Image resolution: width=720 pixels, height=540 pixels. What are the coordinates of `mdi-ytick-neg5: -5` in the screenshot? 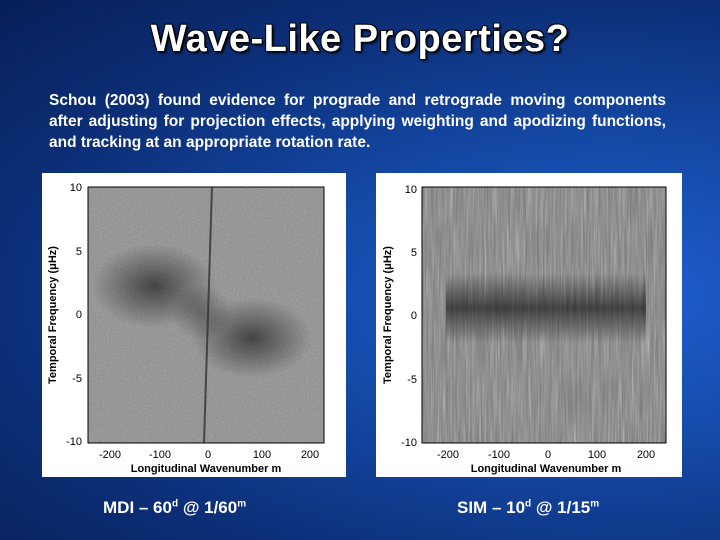 It's located at (77, 379).